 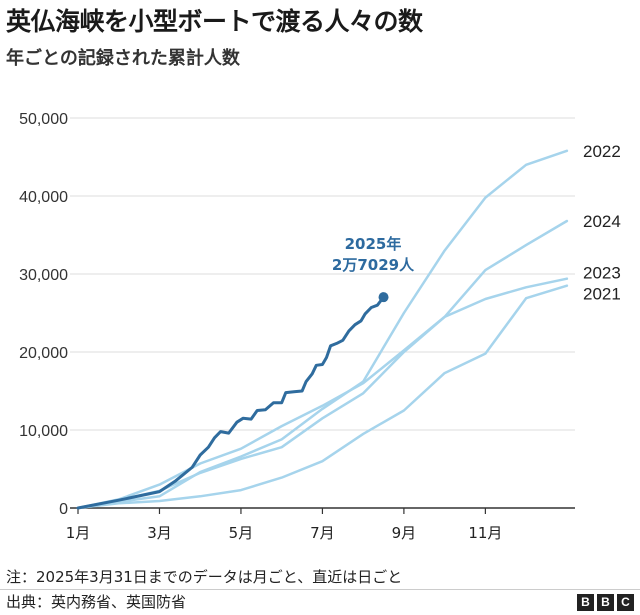 I want to click on chart-title: 英仏海峡を小型ボートで渡る人々の数, so click(x=214, y=21).